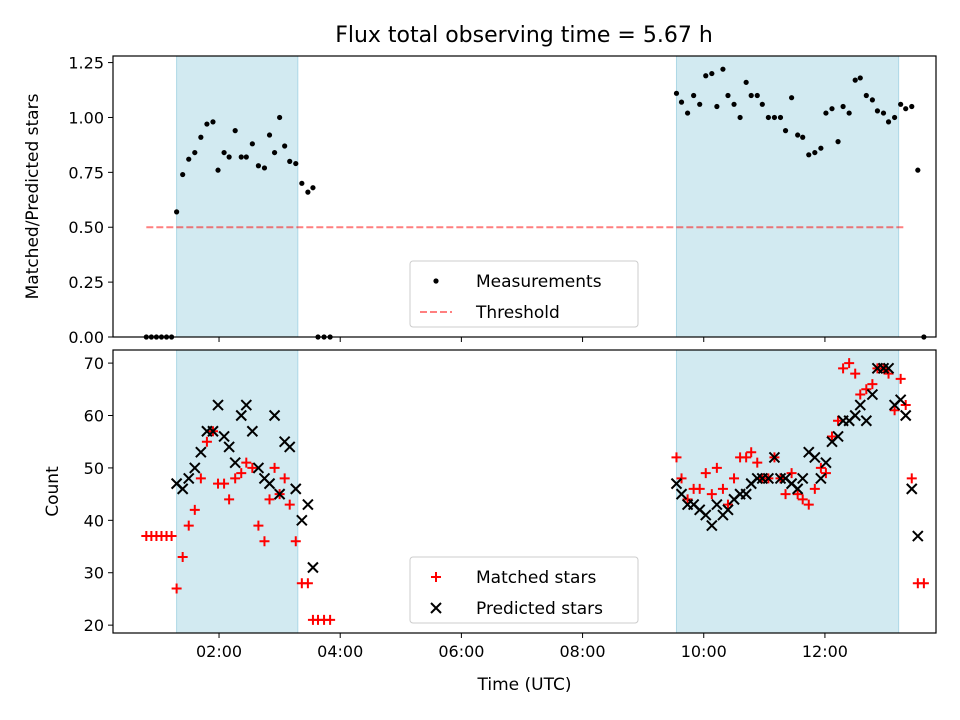 The height and width of the screenshot is (720, 960). I want to click on y-tick-label: 1.25, so click(86, 63).